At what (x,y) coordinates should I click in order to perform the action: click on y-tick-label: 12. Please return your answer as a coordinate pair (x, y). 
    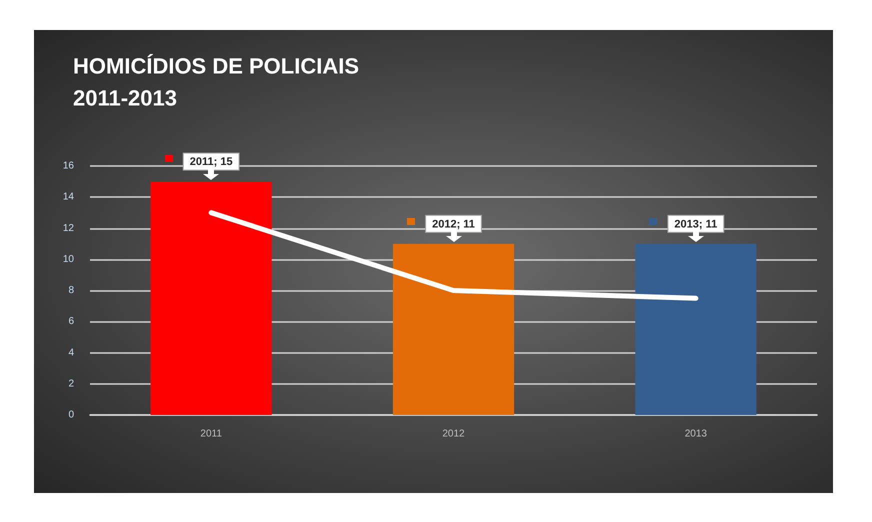
    Looking at the image, I should click on (68, 228).